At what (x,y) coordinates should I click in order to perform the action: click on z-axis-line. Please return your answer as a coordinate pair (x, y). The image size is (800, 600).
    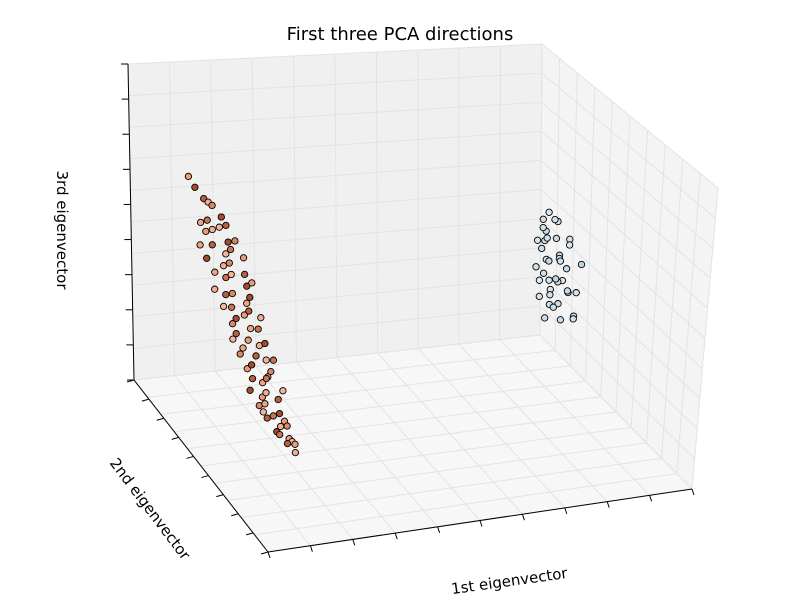
    Looking at the image, I should click on (131, 222).